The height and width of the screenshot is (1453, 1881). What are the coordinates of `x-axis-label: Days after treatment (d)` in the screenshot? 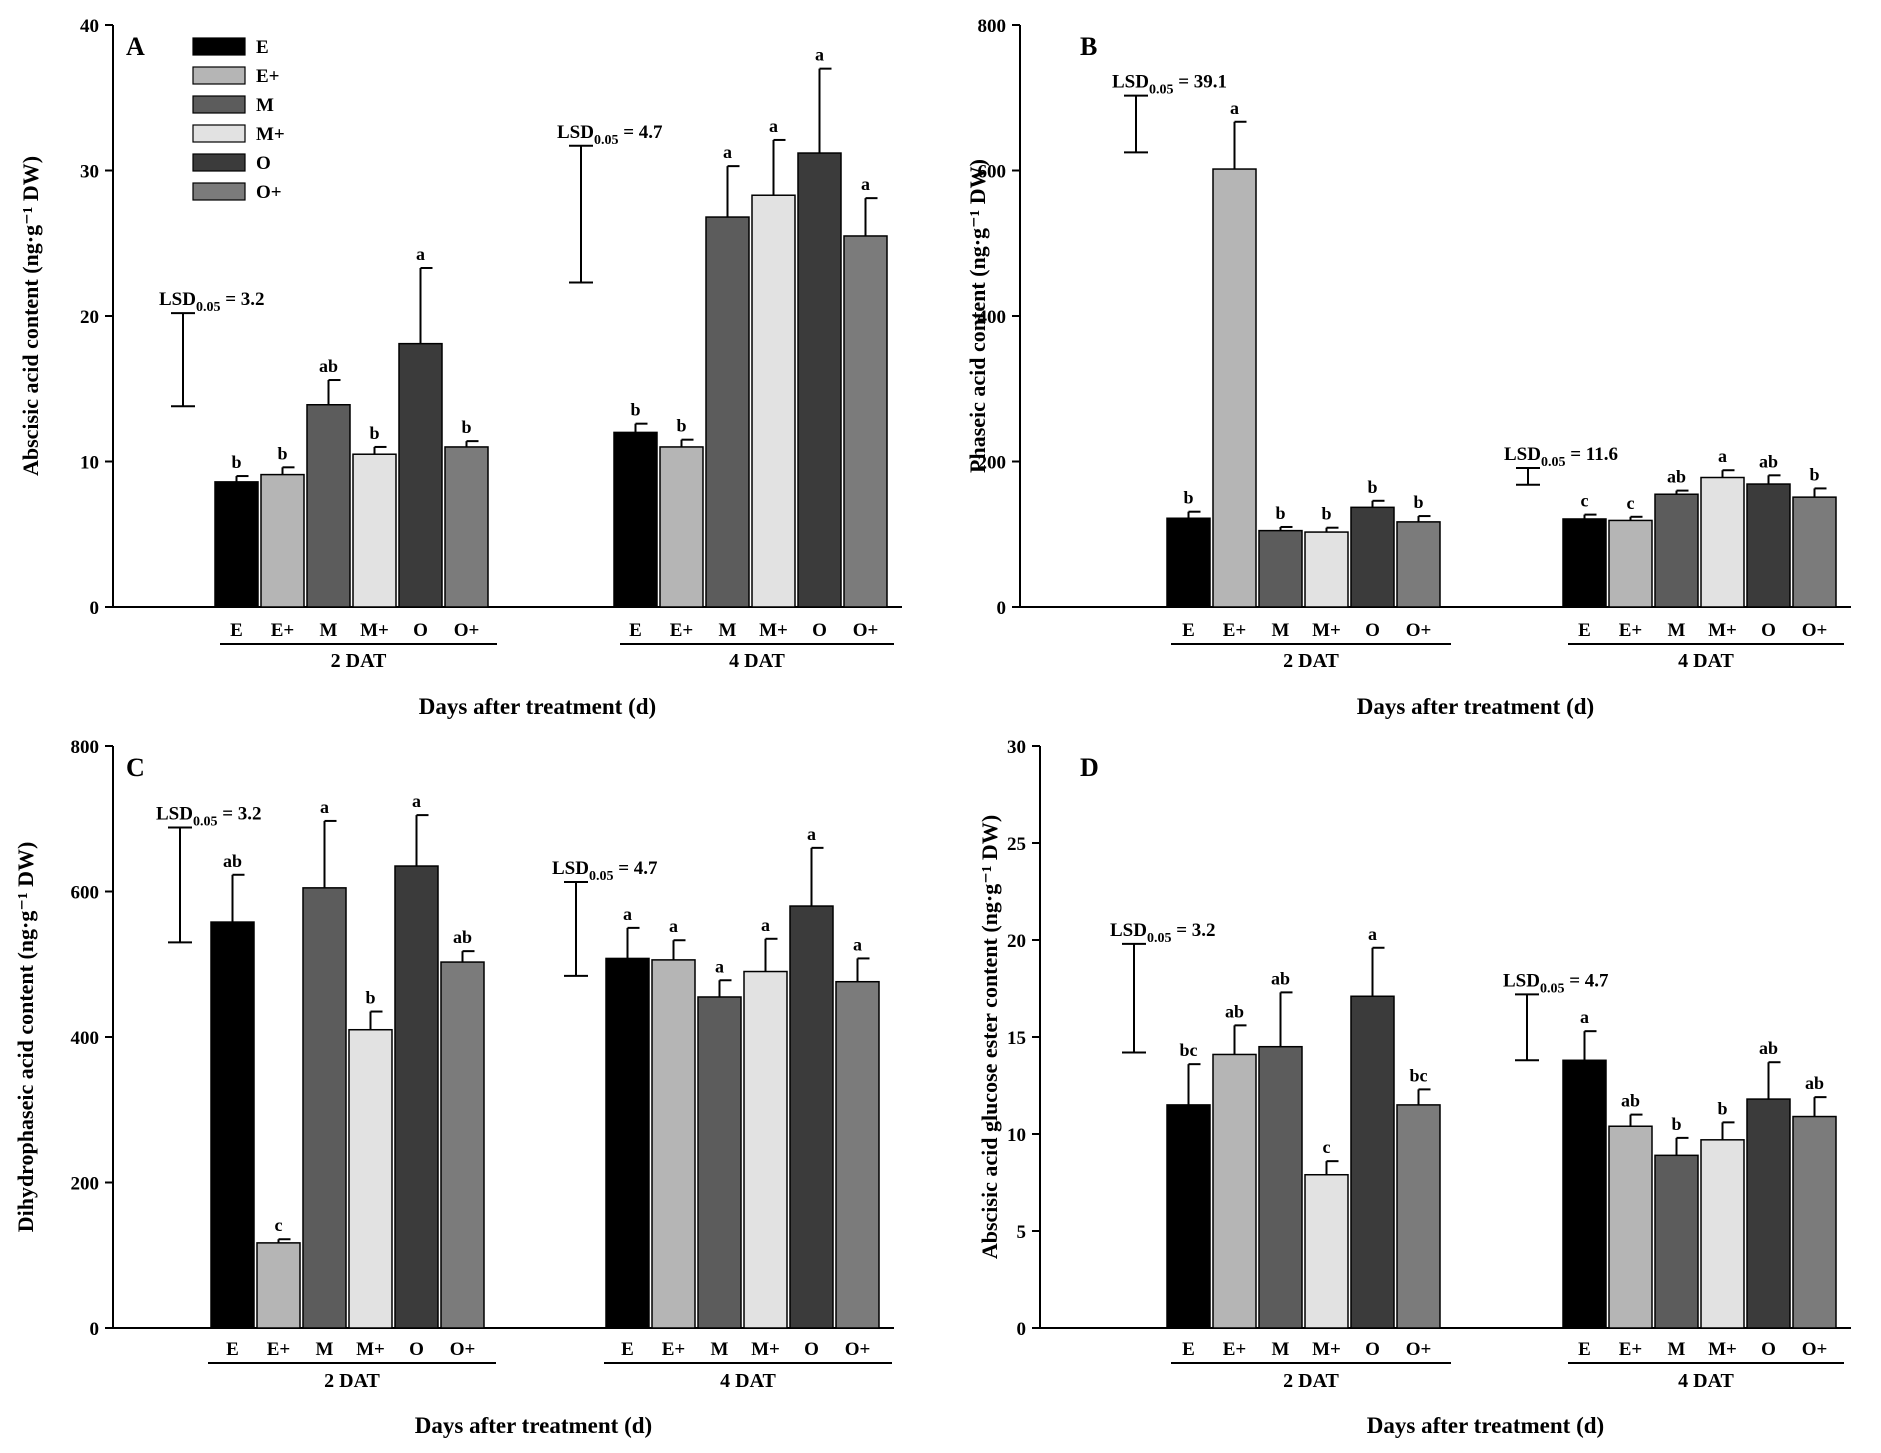 It's located at (1475, 706).